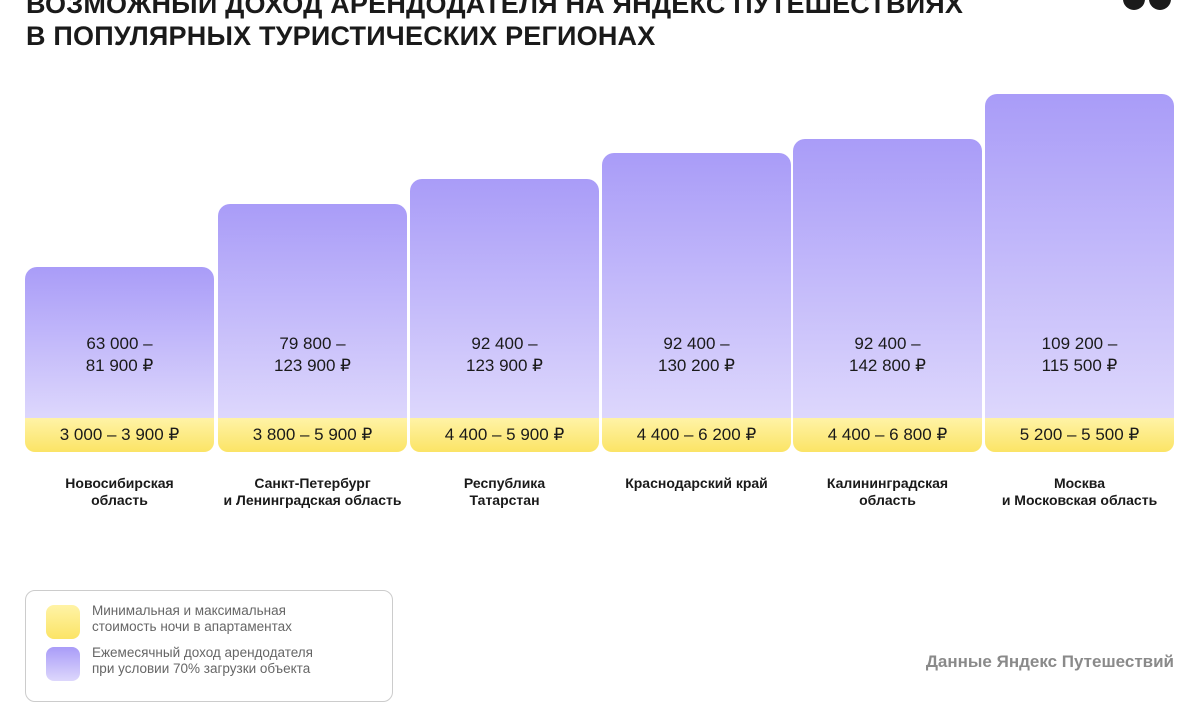  I want to click on night-price: 3 000 – 3 900 ₽, so click(119, 435).